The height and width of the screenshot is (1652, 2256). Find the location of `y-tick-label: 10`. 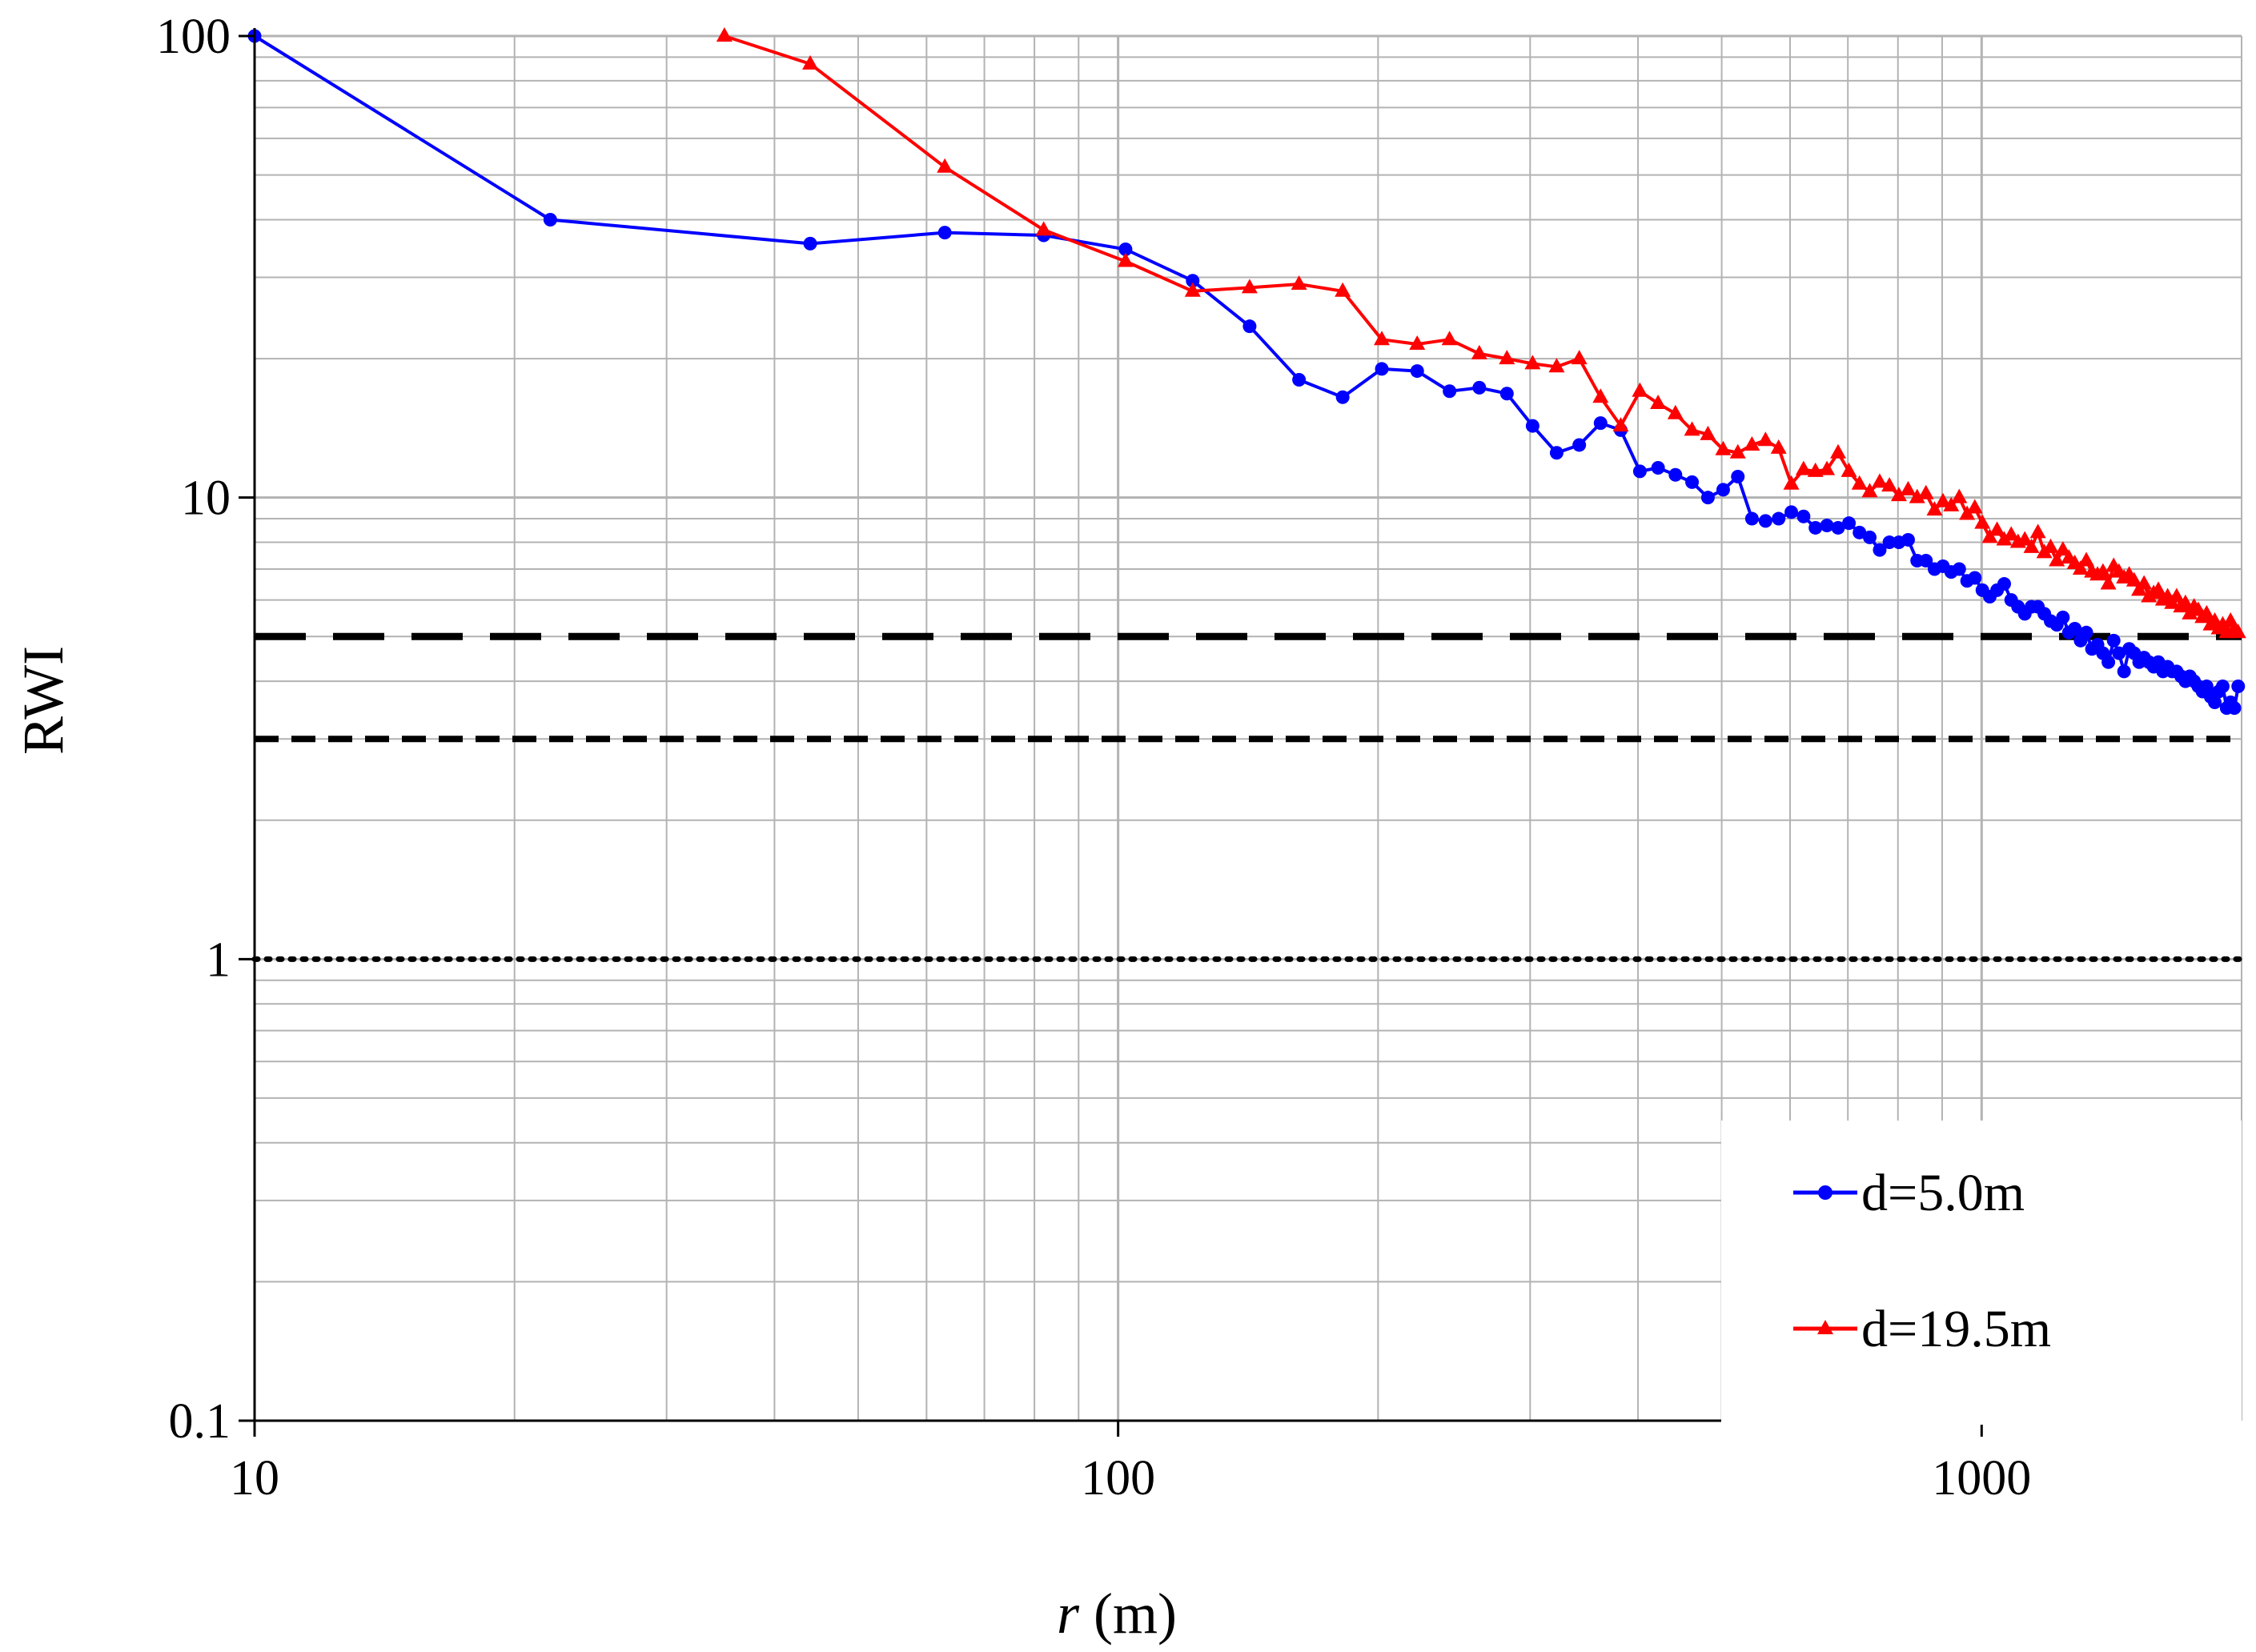

y-tick-label: 10 is located at coordinates (206, 498).